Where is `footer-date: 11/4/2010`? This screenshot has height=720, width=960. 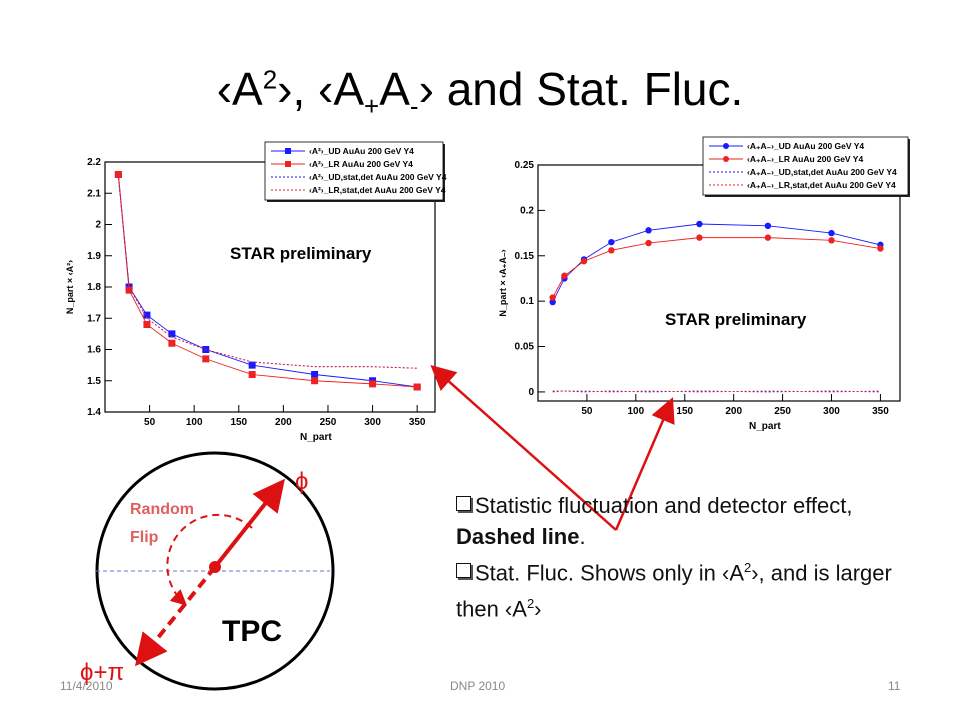
footer-date: 11/4/2010 is located at coordinates (86, 686).